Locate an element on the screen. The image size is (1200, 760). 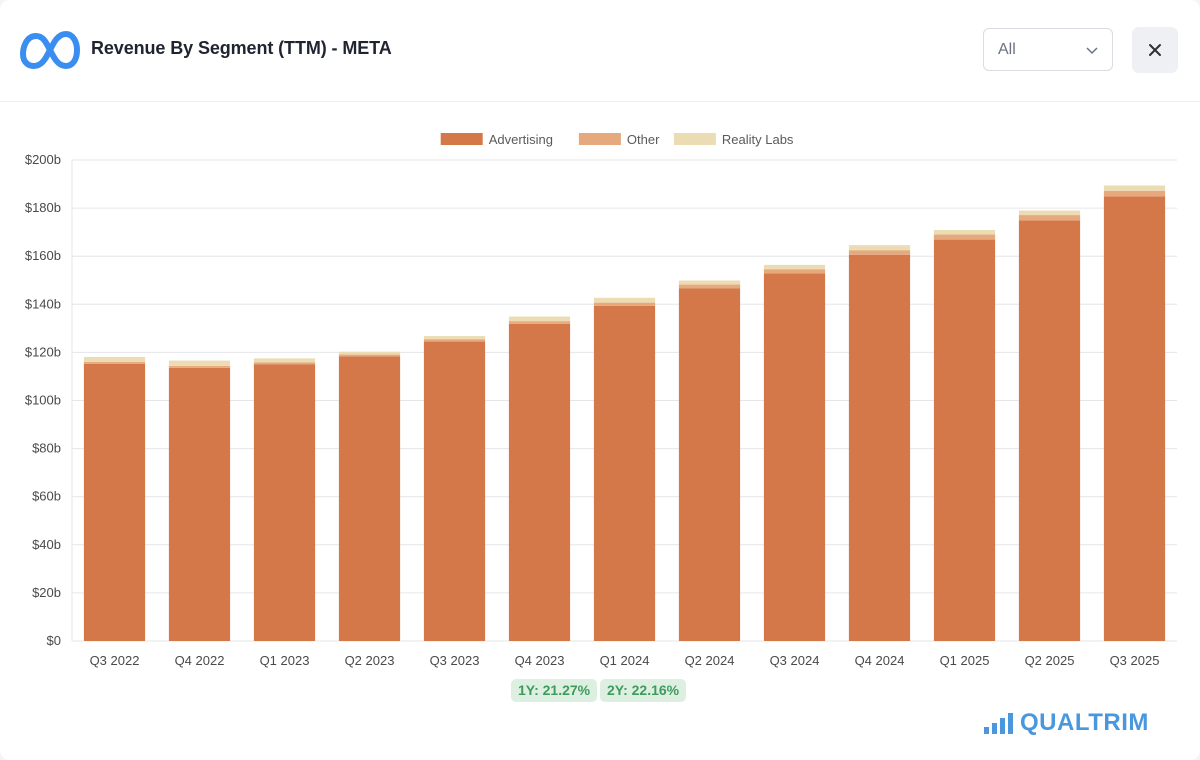
x-tick-label: Q2 2024 is located at coordinates (710, 660).